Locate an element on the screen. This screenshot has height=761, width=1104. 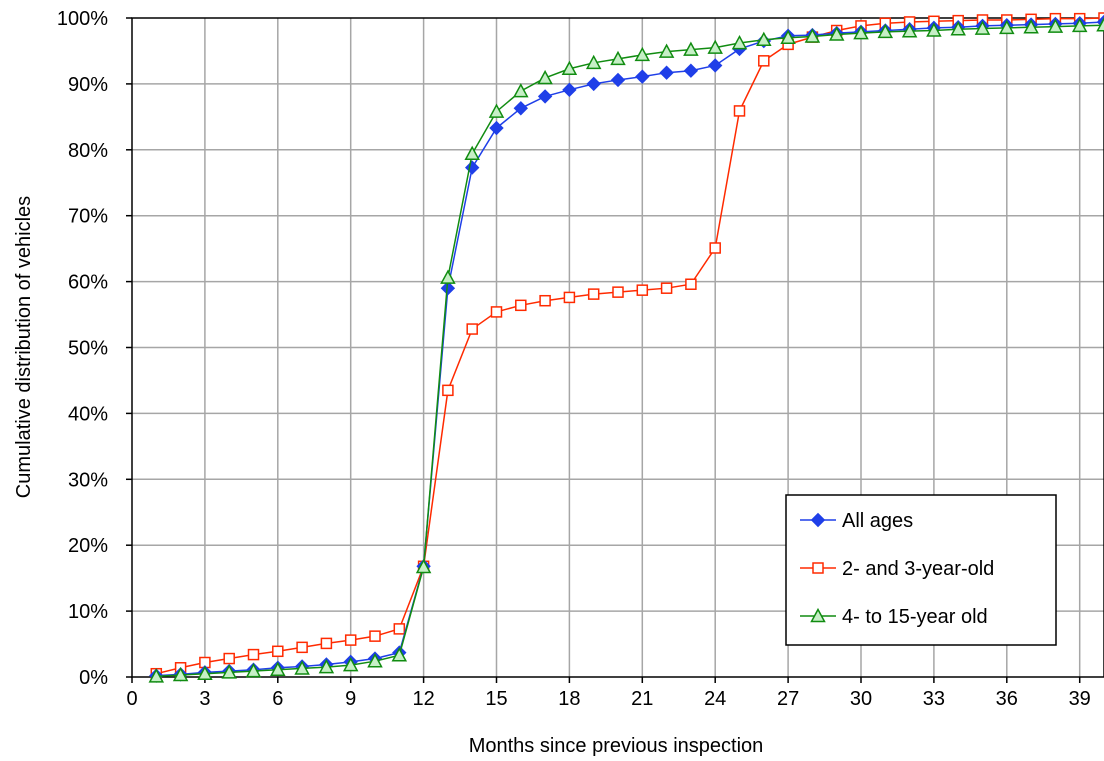
y-tick-label: 0% is located at coordinates (93, 678).